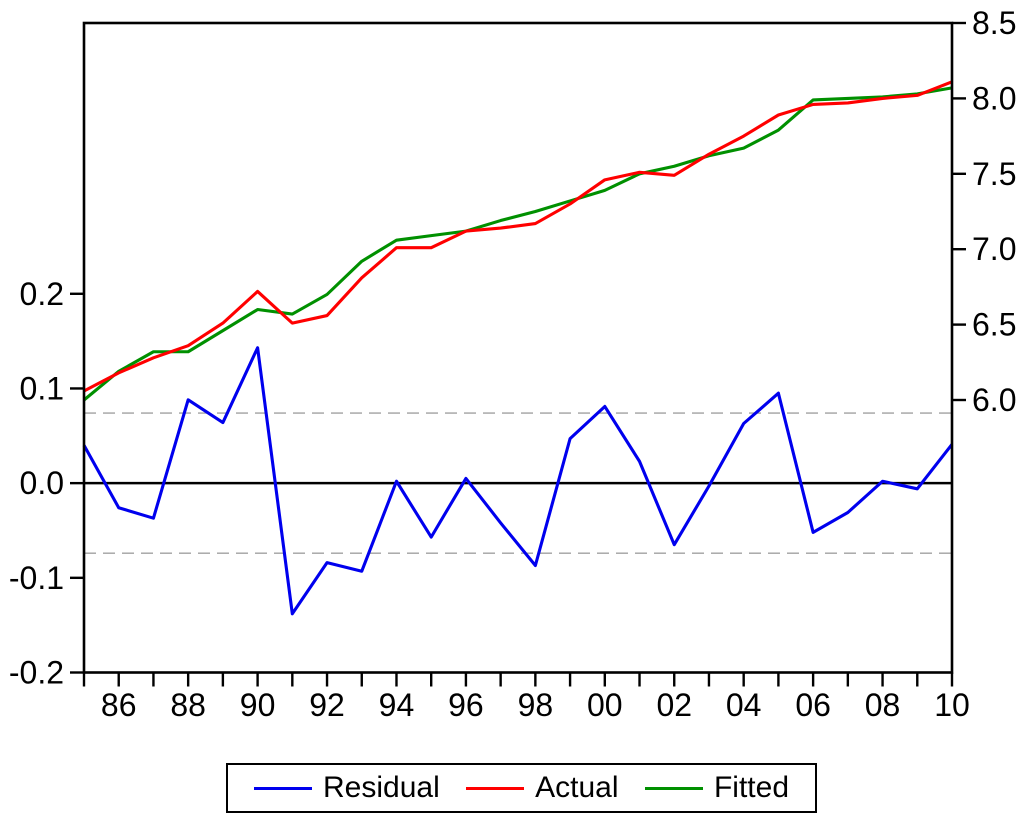 Image resolution: width=1024 pixels, height=821 pixels. What do you see at coordinates (994, 174) in the screenshot?
I see `right-axis-tick-label: 7.5` at bounding box center [994, 174].